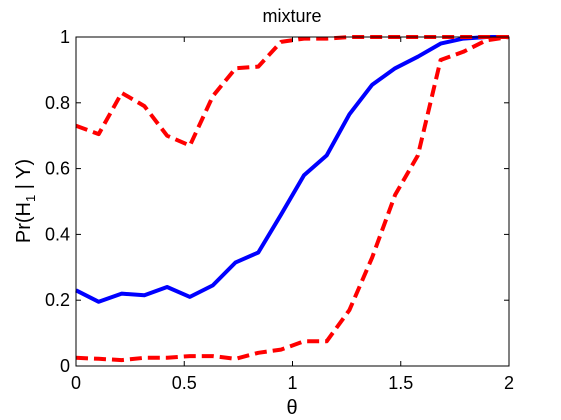 The width and height of the screenshot is (561, 420). I want to click on y-axis-label: Pr(H1 | Y), so click(25, 201).